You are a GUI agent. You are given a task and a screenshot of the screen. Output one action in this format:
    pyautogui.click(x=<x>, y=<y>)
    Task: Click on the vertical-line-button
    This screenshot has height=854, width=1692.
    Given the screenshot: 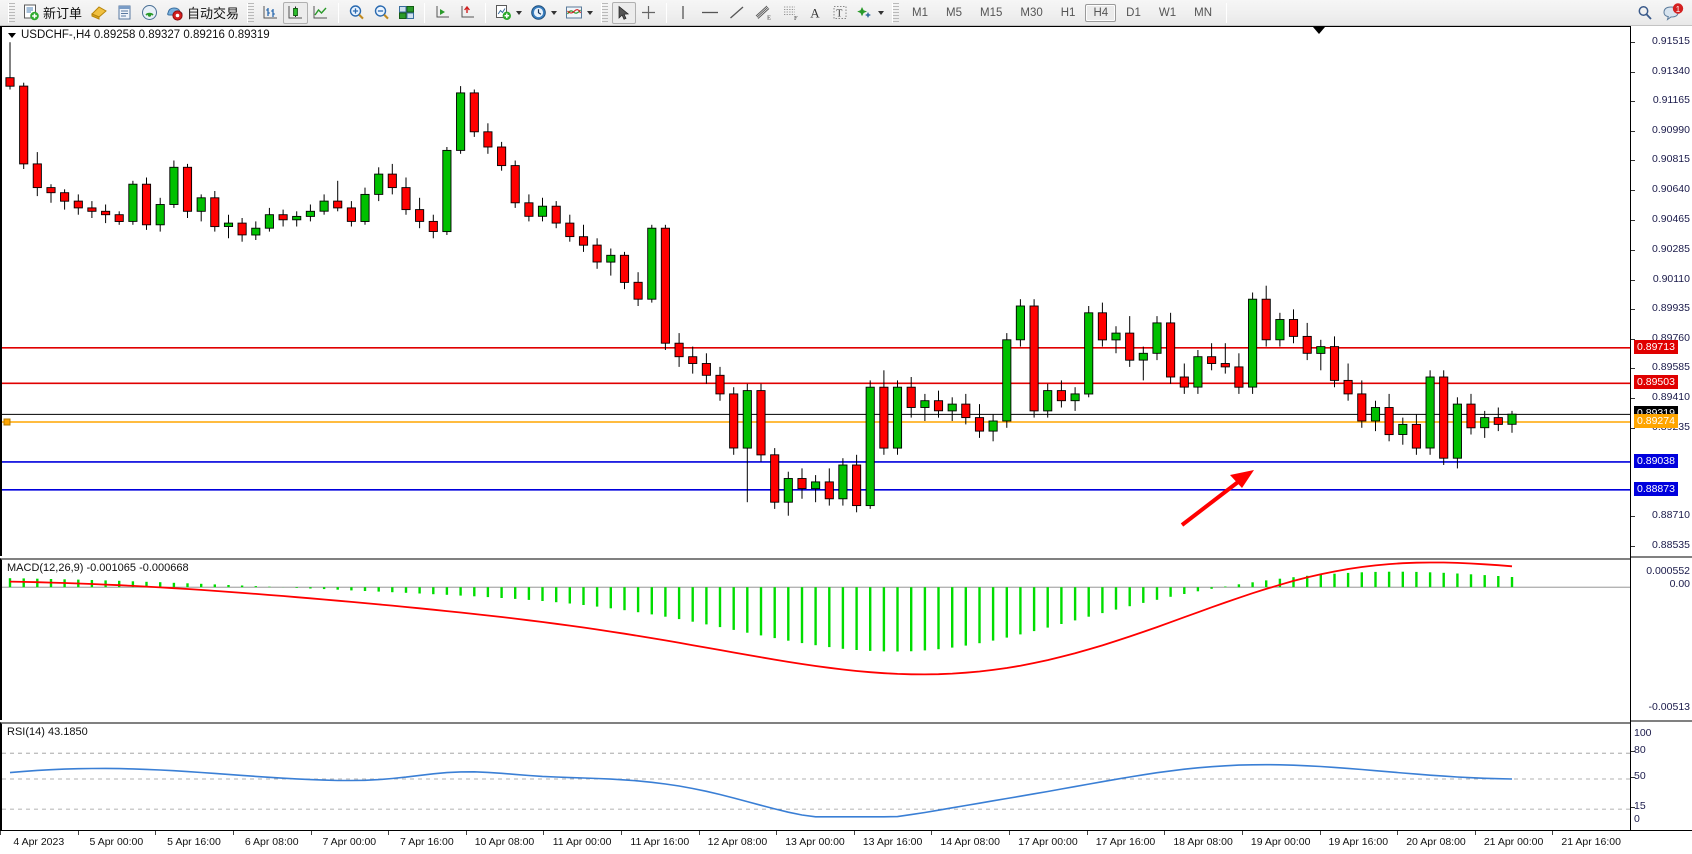 What is the action you would take?
    pyautogui.click(x=684, y=13)
    